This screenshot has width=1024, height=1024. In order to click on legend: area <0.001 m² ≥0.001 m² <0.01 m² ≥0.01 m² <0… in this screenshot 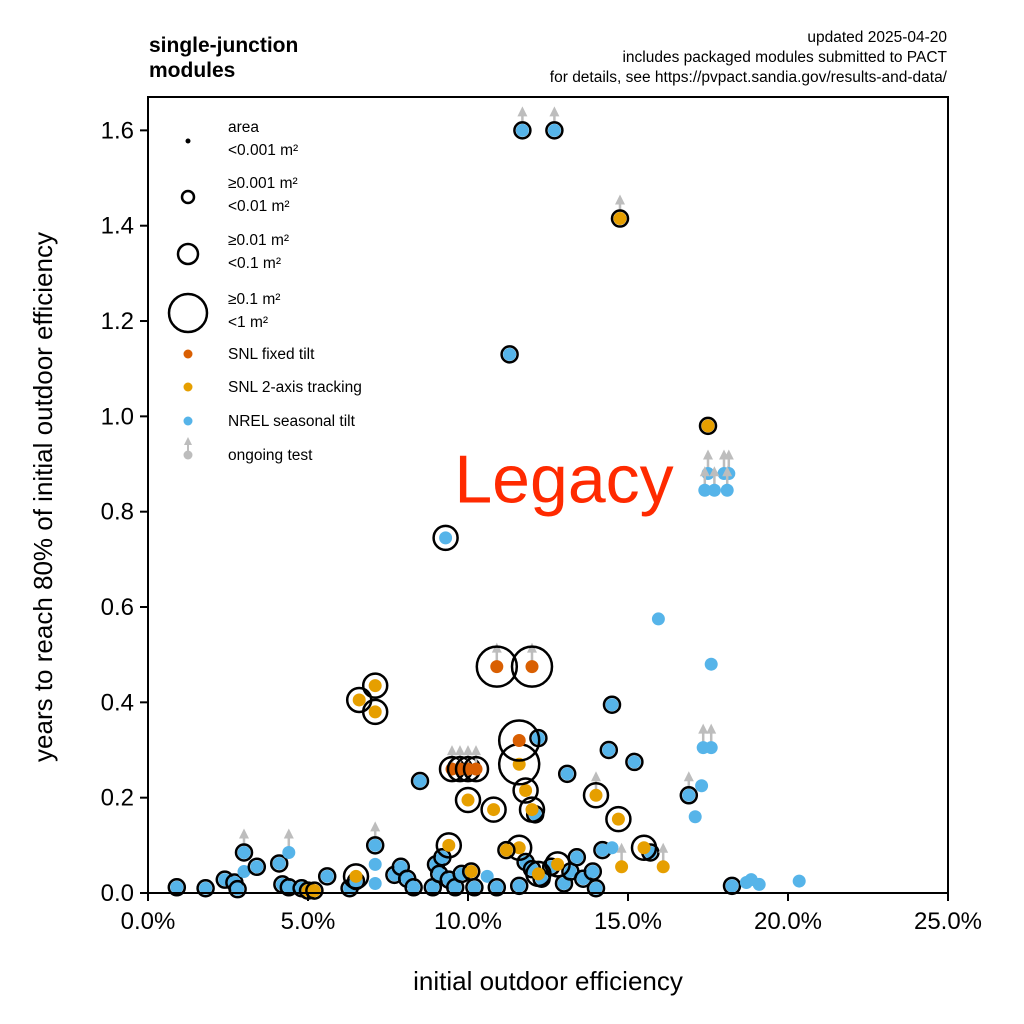, I will do `click(264, 291)`.